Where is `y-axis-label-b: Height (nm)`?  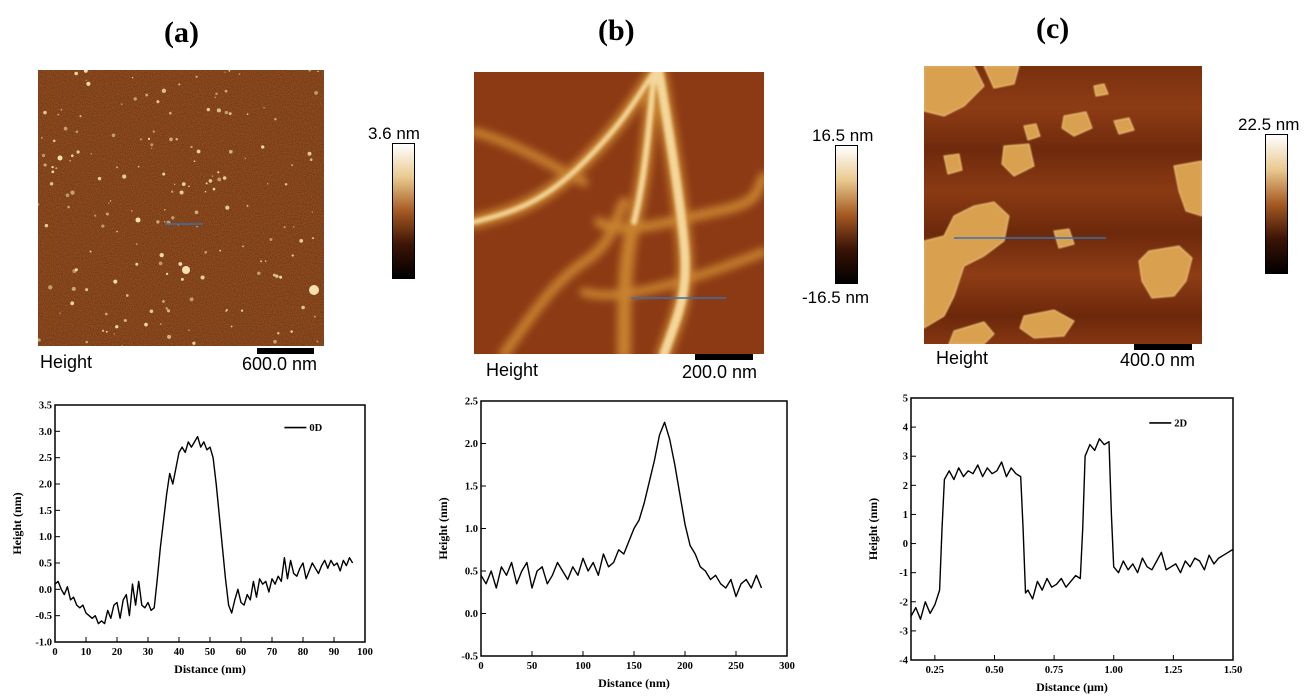 y-axis-label-b: Height (nm) is located at coordinates (443, 528).